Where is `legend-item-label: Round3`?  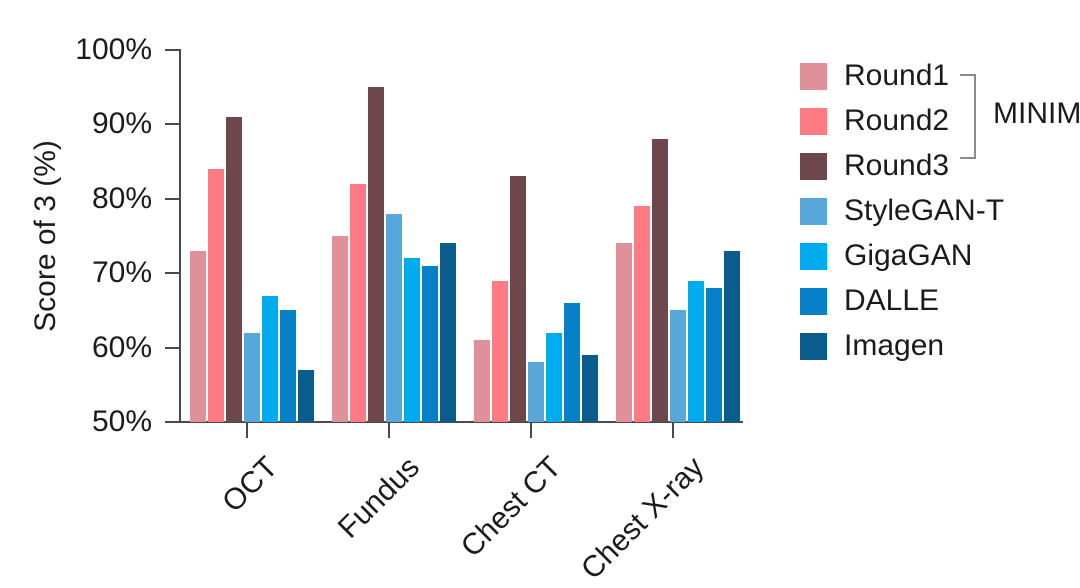 legend-item-label: Round3 is located at coordinates (897, 165).